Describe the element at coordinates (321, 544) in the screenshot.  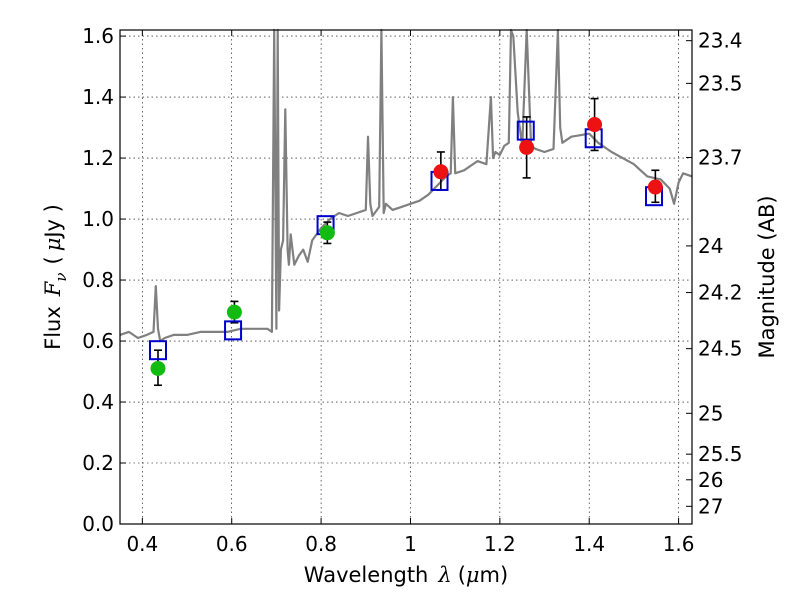
I see `x-tick-label: 0.8` at that location.